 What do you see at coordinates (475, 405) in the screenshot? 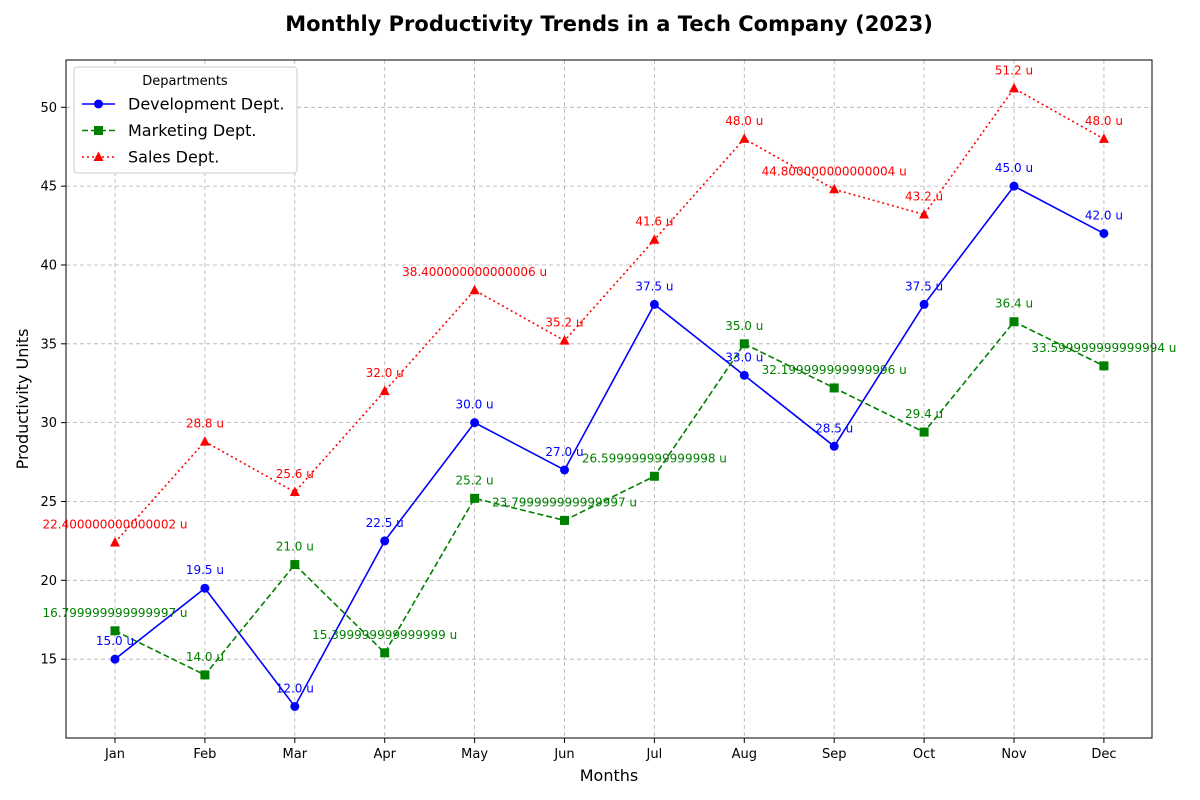
I see `data-label: 30.0 u` at bounding box center [475, 405].